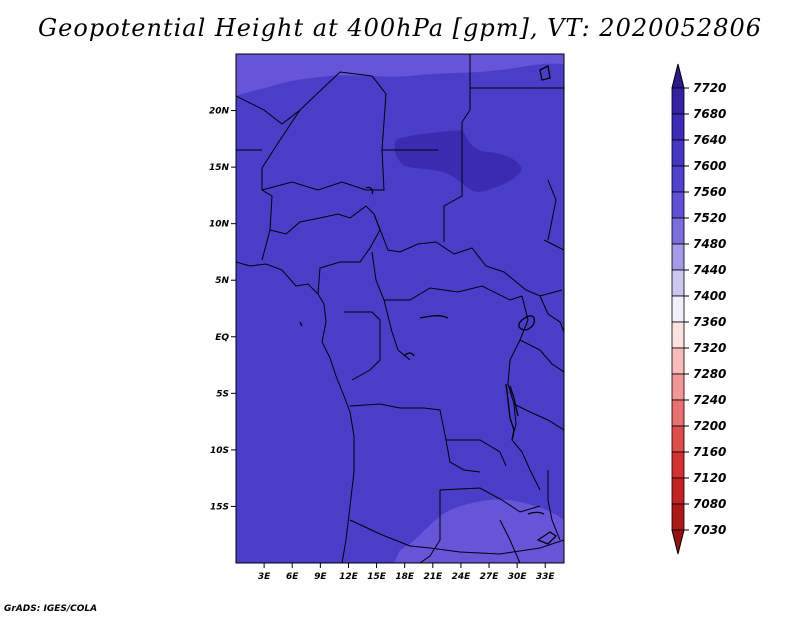  What do you see at coordinates (349, 577) in the screenshot?
I see `lon-tick-label: 12E` at bounding box center [349, 577].